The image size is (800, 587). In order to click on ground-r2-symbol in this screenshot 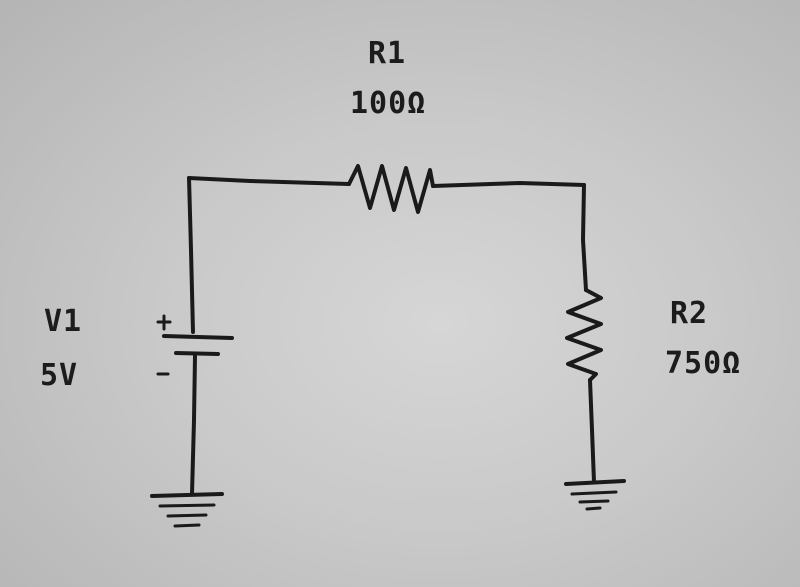, I will do `click(595, 495)`.